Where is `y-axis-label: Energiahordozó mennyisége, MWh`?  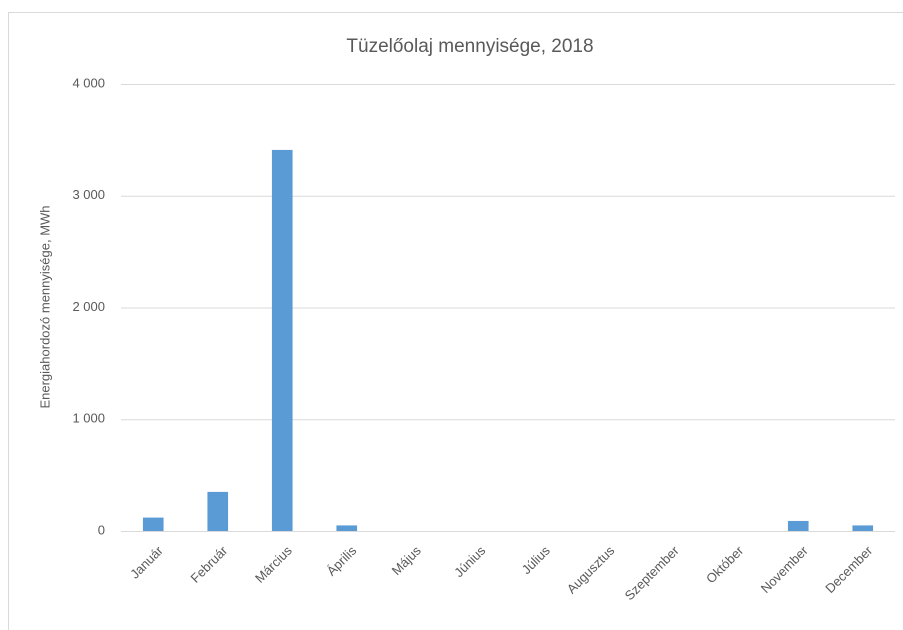 y-axis-label: Energiahordozó mennyisége, MWh is located at coordinates (44, 306).